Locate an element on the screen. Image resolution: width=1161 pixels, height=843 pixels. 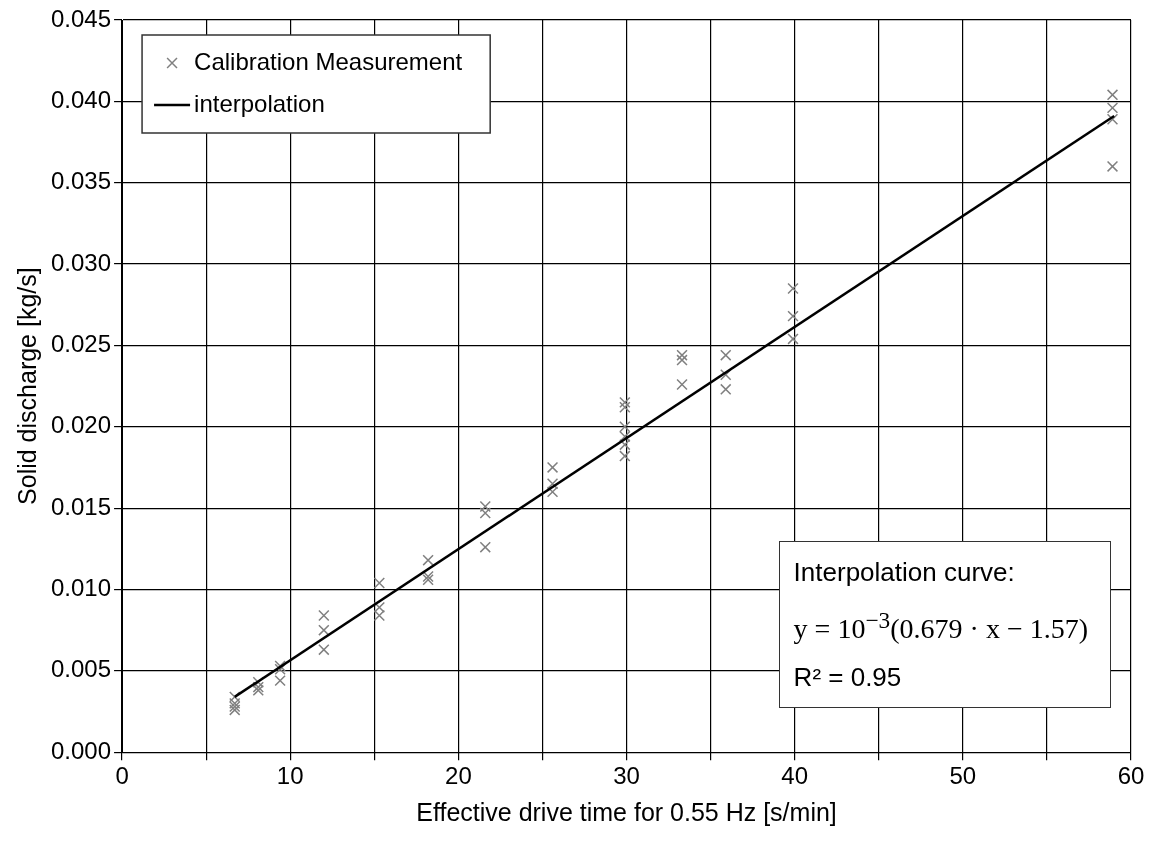
y-tick-label: 0.020 is located at coordinates (81, 425).